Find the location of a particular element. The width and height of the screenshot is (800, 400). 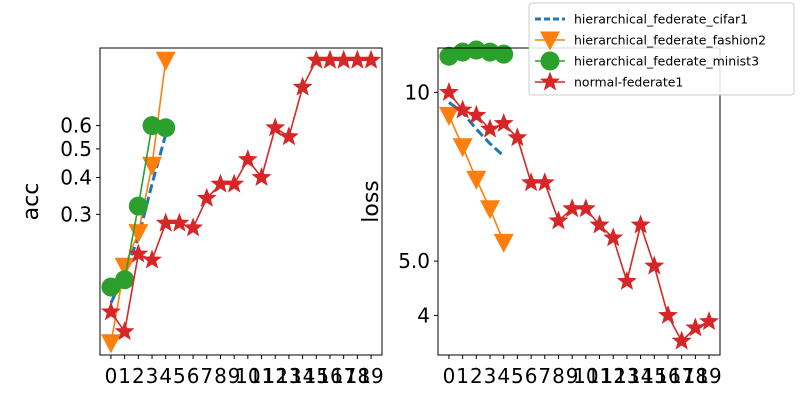

acc-y-tick-label-3: 0.6 is located at coordinates (76, 126).